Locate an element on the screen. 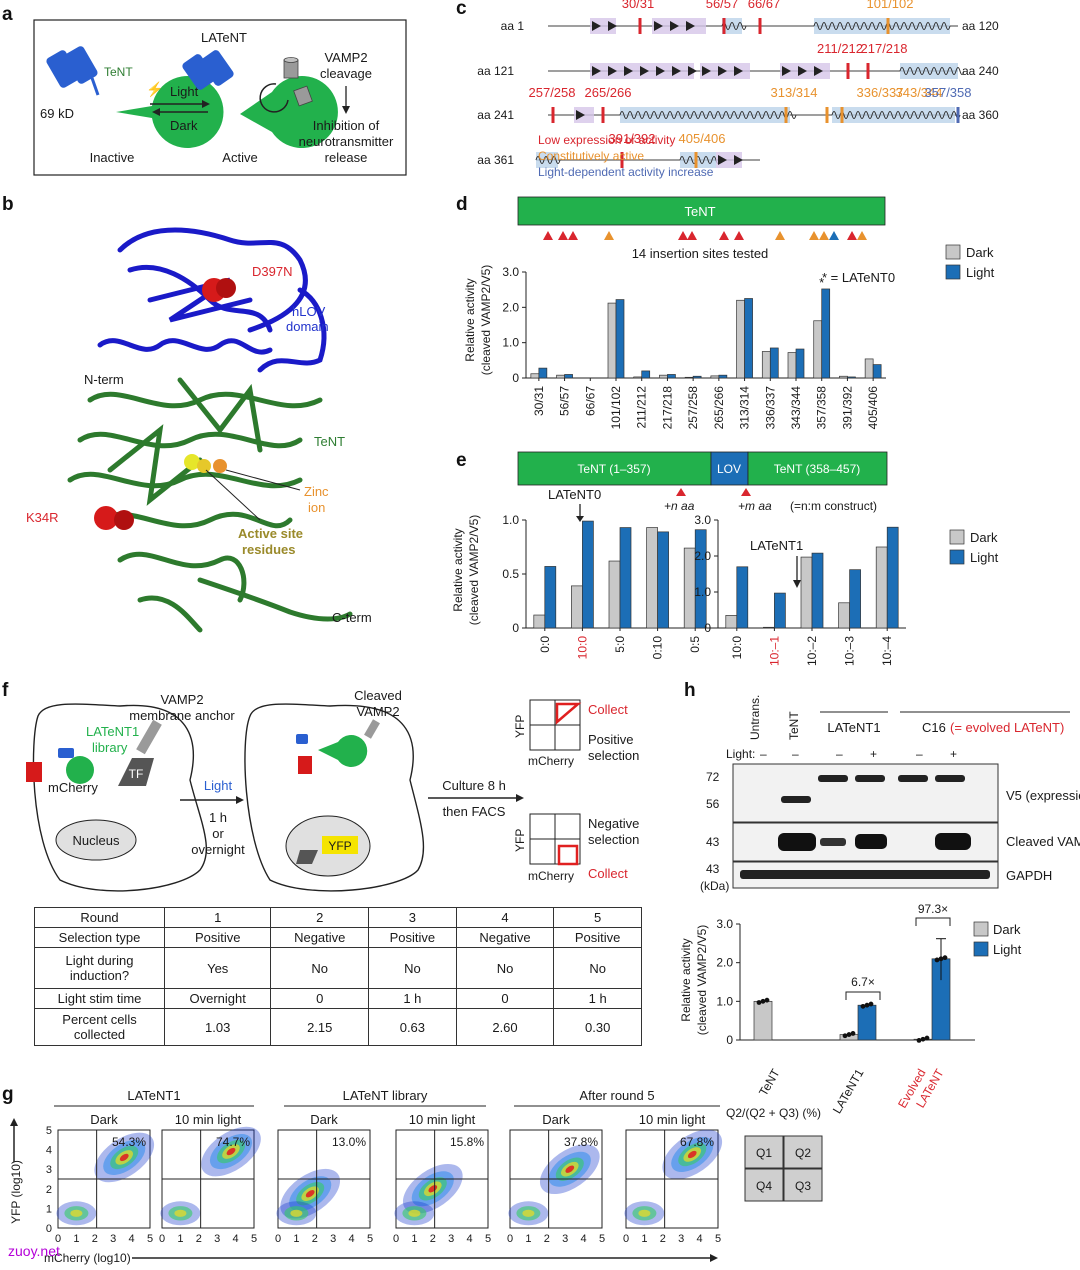 This screenshot has height=1270, width=1080. table-cell: 1.03 is located at coordinates (217, 1027).